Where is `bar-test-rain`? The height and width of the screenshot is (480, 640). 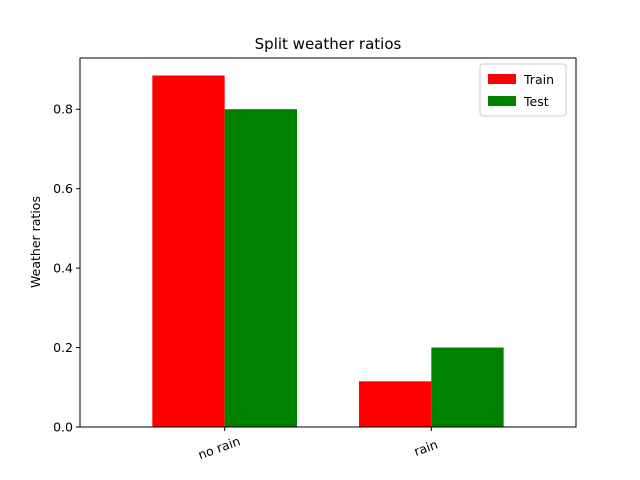
bar-test-rain is located at coordinates (467, 387).